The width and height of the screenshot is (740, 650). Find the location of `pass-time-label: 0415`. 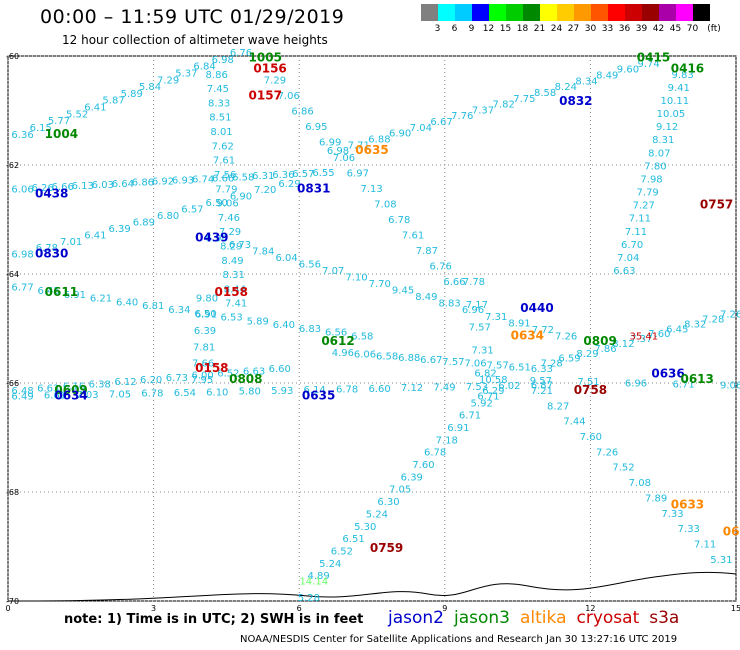

pass-time-label: 0415 is located at coordinates (653, 57).